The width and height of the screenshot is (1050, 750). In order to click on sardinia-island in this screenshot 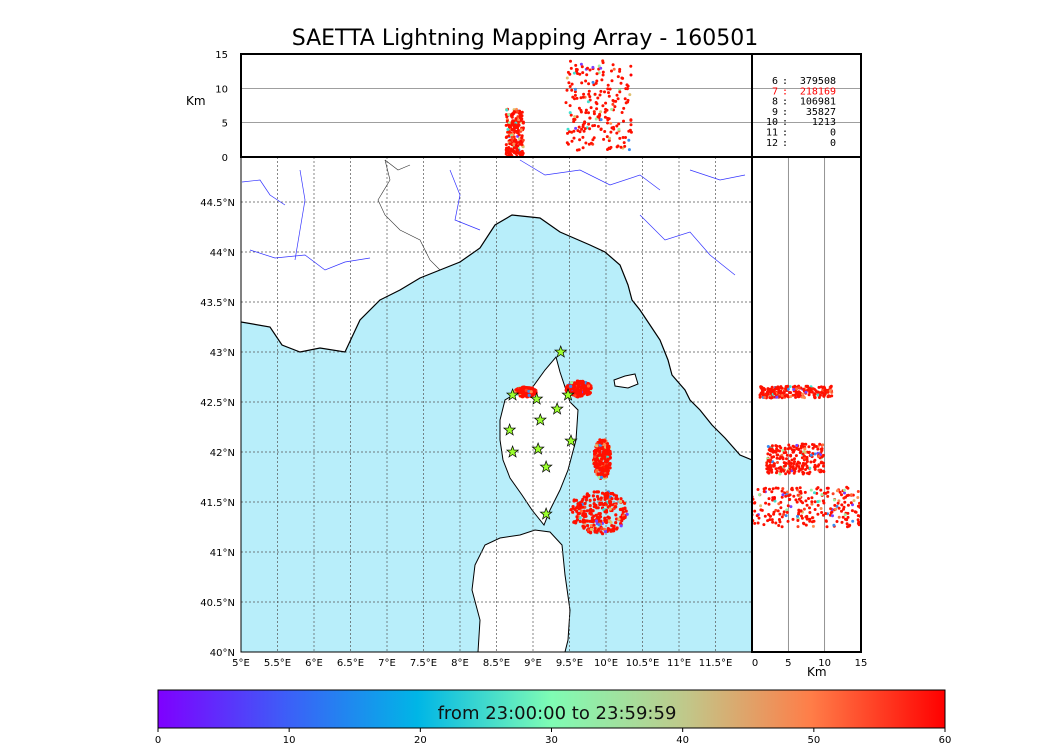, I will do `click(521, 590)`.